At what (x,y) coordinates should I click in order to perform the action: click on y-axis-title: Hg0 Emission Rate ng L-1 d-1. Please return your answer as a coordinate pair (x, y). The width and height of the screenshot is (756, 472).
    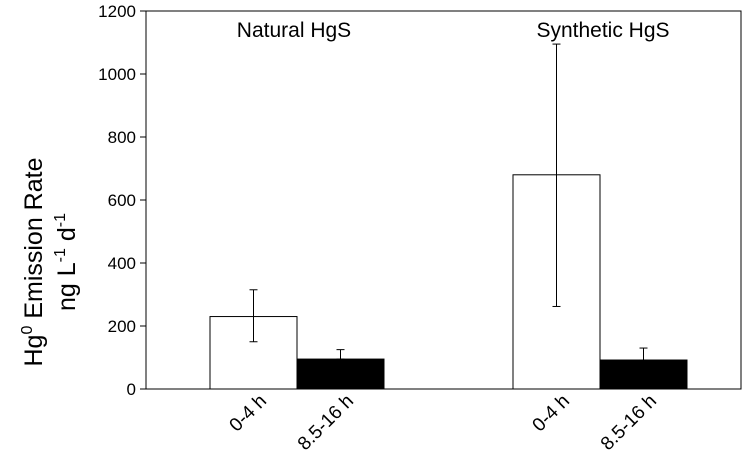
    Looking at the image, I should click on (50, 262).